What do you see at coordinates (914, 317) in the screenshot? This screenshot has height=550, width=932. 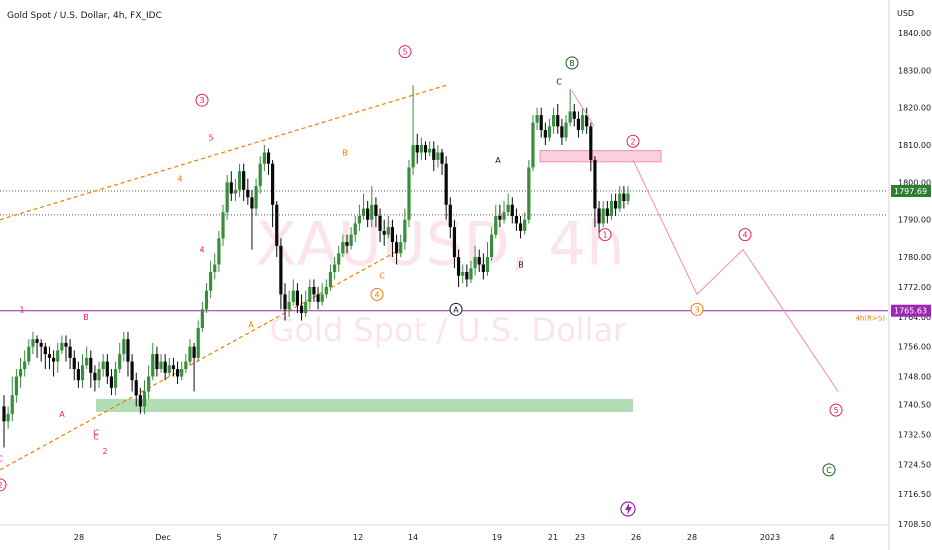 I see `price-tick-label: 1764.00` at bounding box center [914, 317].